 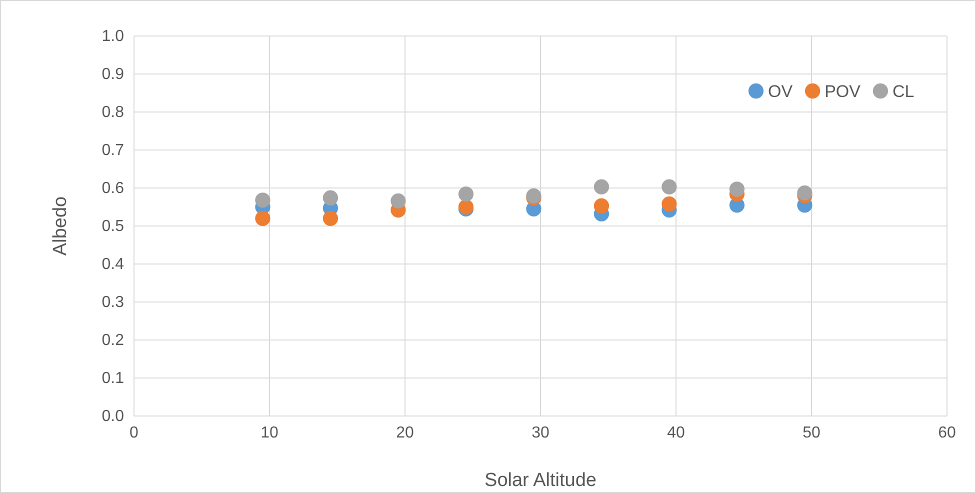 What do you see at coordinates (540, 480) in the screenshot?
I see `x-axis-title: Solar Altitude` at bounding box center [540, 480].